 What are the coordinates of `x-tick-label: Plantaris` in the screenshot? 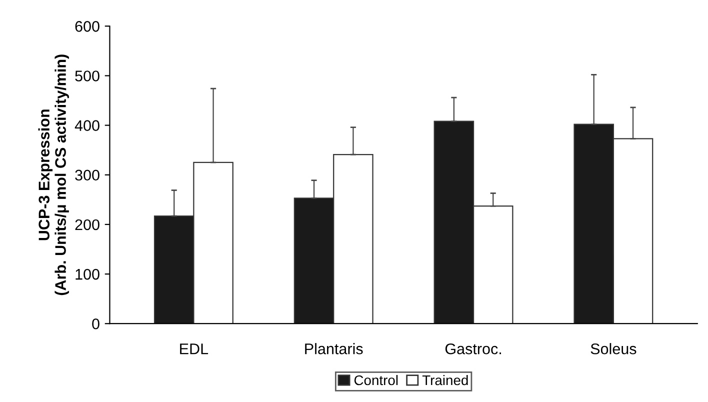 It's located at (334, 348).